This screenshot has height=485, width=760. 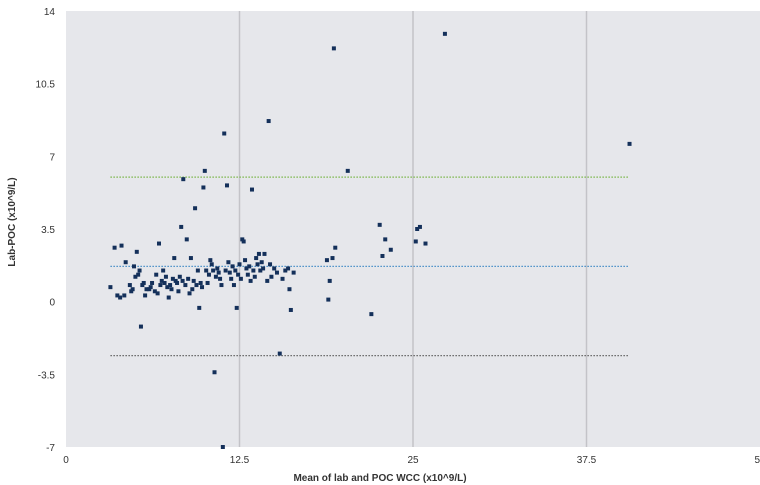 What do you see at coordinates (46, 85) in the screenshot?
I see `y-tick-label-5: 10.5` at bounding box center [46, 85].